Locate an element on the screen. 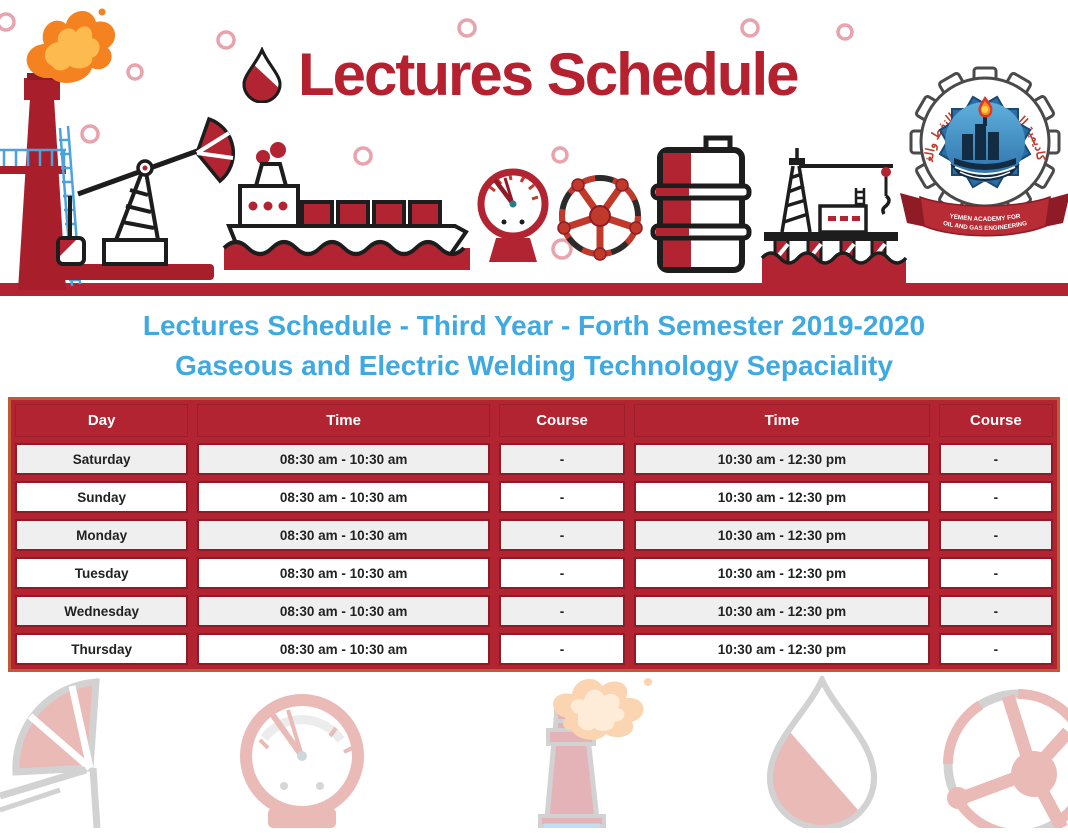  cell-day: Thursday is located at coordinates (102, 649).